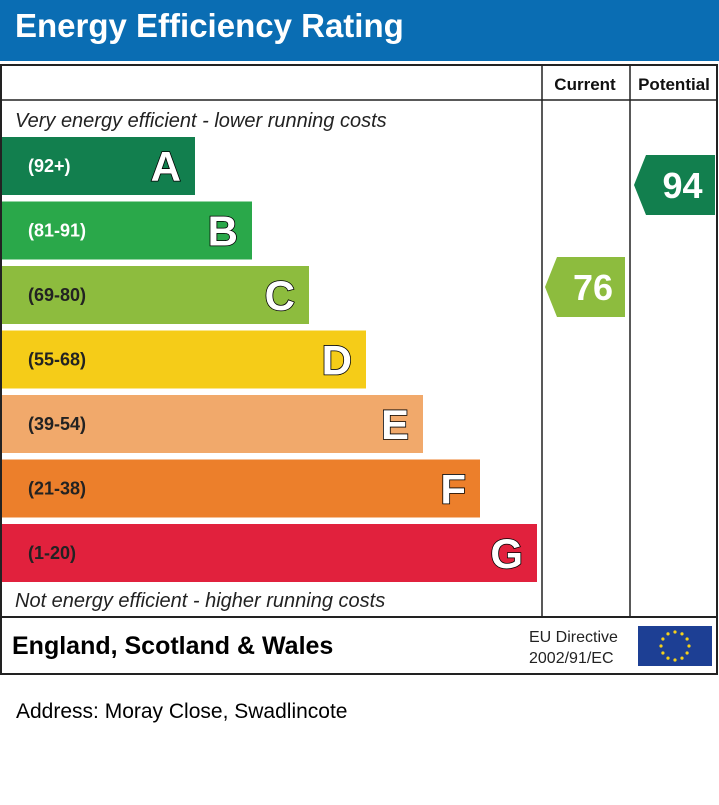  I want to click on eu-directive-line1: EU Directive, so click(573, 637).